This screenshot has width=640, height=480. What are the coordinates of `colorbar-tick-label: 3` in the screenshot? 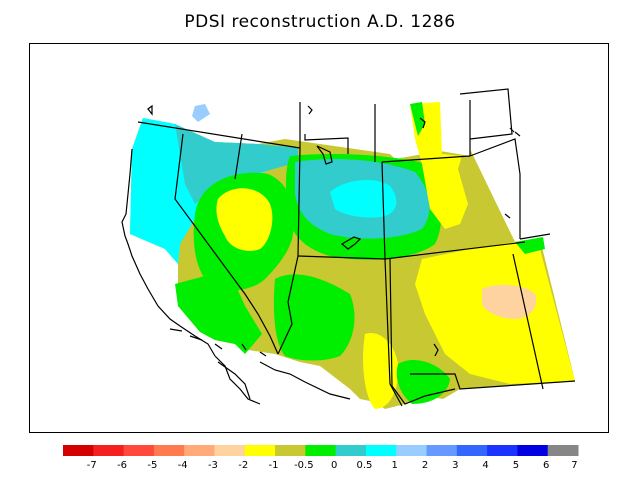 It's located at (455, 465).